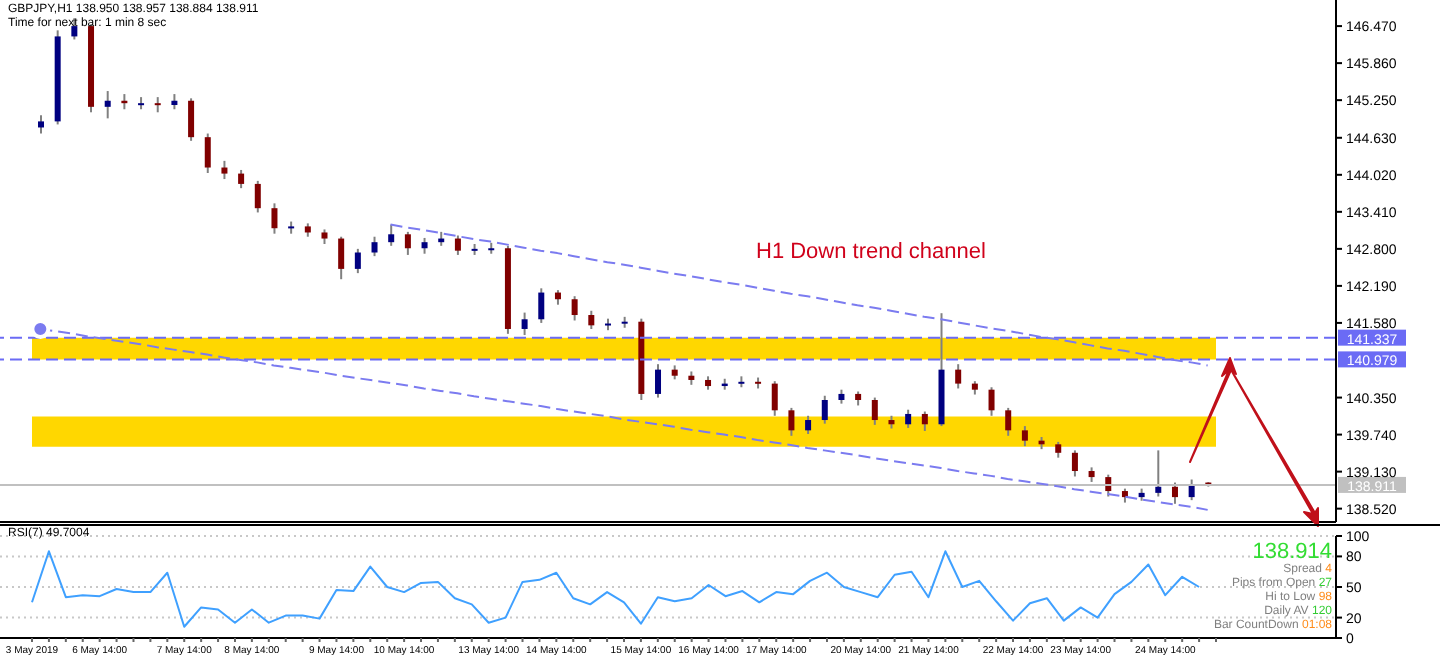 This screenshot has height=666, width=1440. Describe the element at coordinates (1291, 552) in the screenshot. I see `text: 138.914` at that location.